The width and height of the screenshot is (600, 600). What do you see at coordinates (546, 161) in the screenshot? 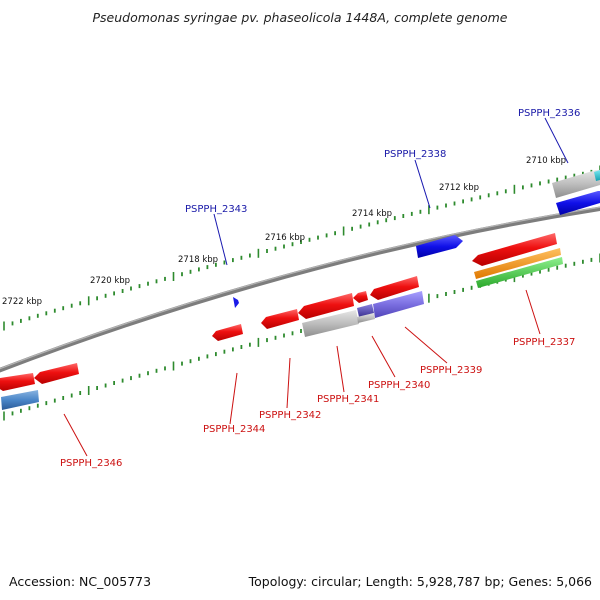
I see `scale-label-2710: 2710 kbp` at bounding box center [546, 161].